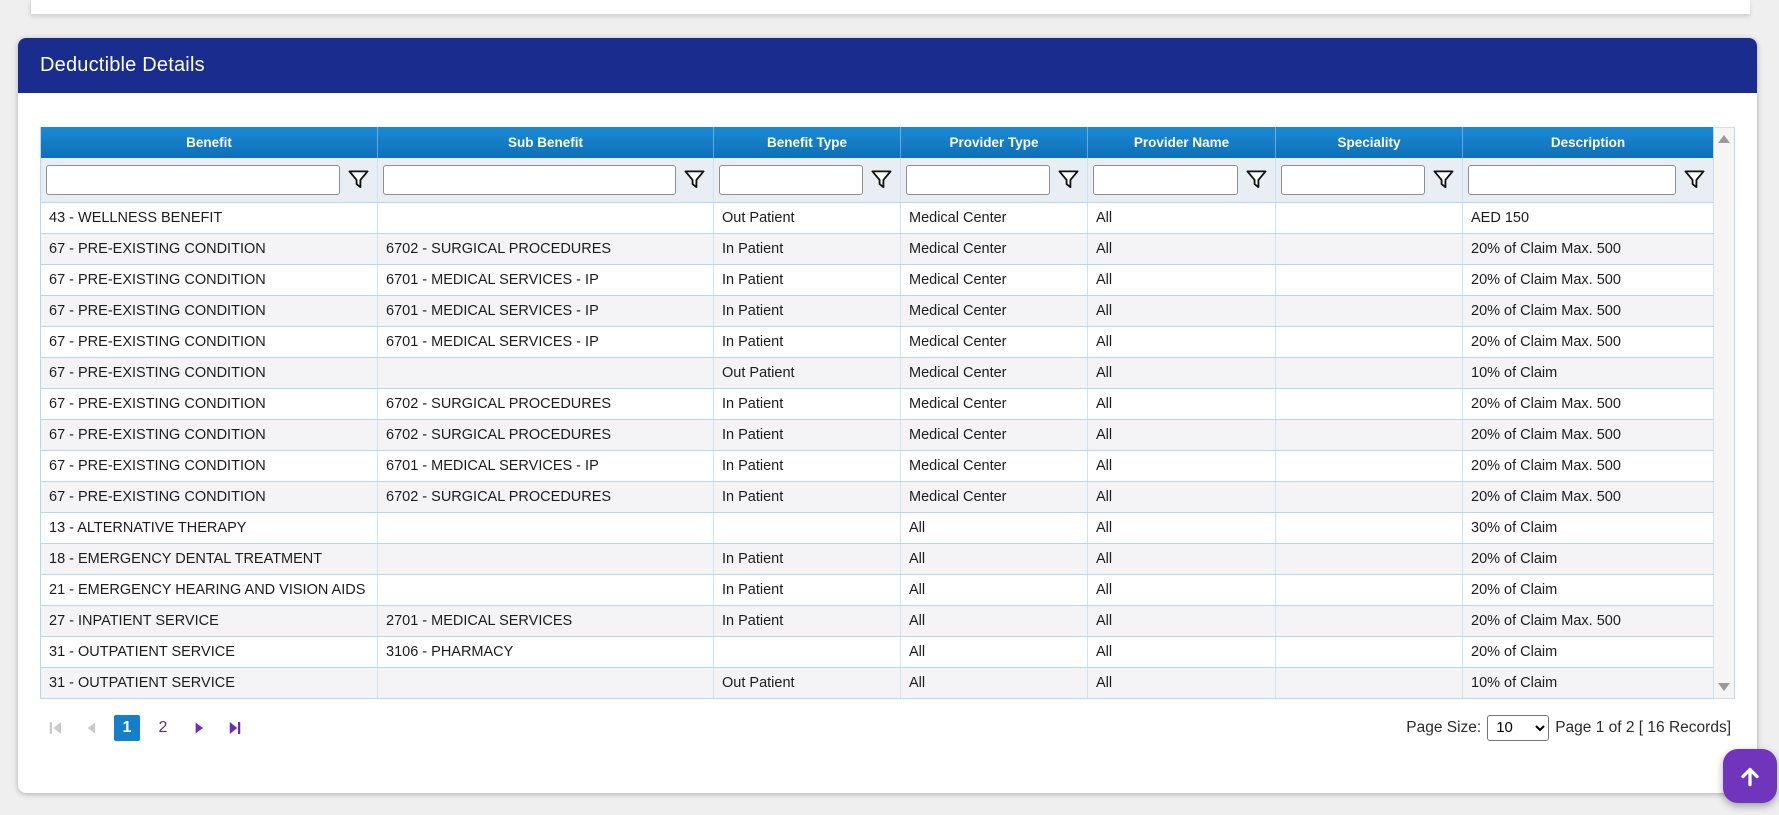  I want to click on previous-card-edge, so click(890, 7).